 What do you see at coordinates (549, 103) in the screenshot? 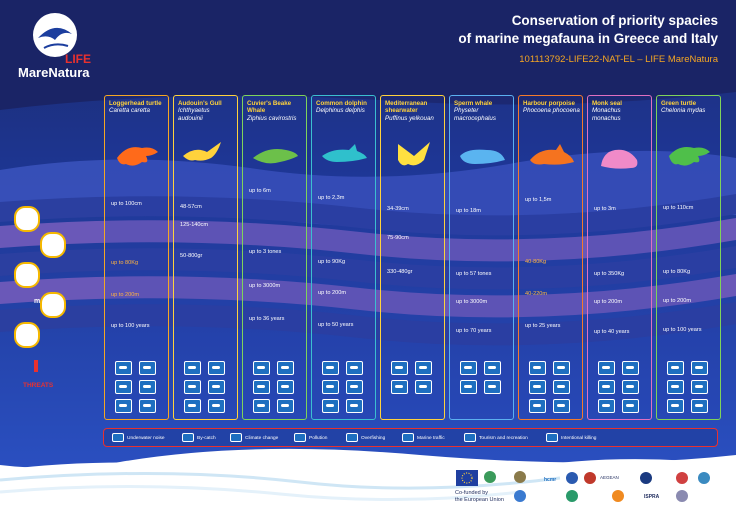
I see `common-name: Harbour porpoise` at bounding box center [549, 103].